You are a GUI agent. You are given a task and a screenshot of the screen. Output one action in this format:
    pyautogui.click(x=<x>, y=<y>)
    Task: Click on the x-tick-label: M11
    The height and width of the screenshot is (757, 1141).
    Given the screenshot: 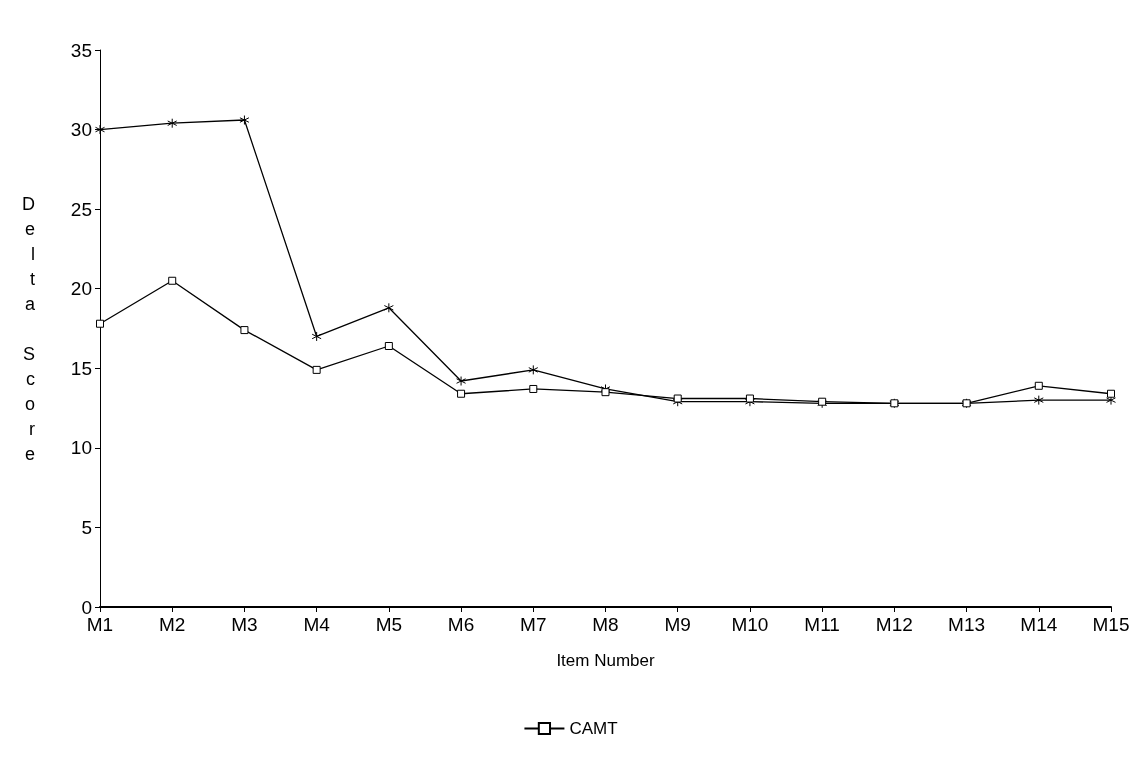 What is the action you would take?
    pyautogui.click(x=822, y=624)
    